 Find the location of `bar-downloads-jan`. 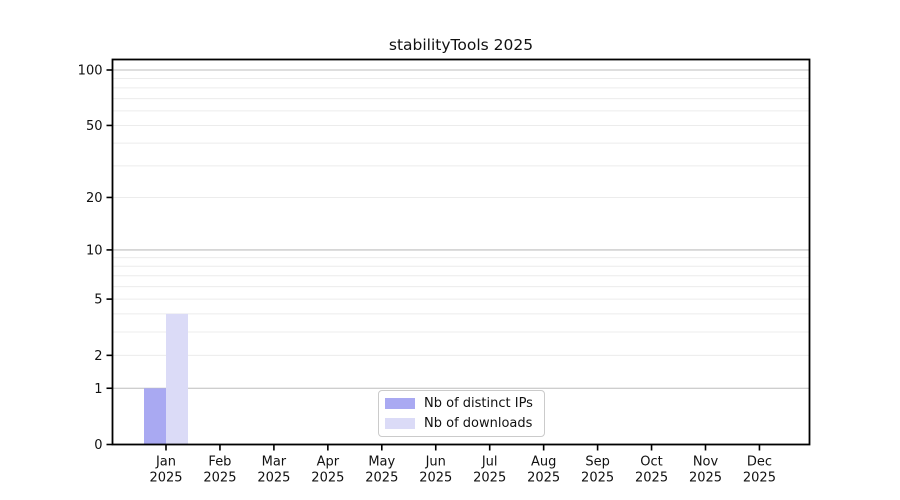

bar-downloads-jan is located at coordinates (177, 379).